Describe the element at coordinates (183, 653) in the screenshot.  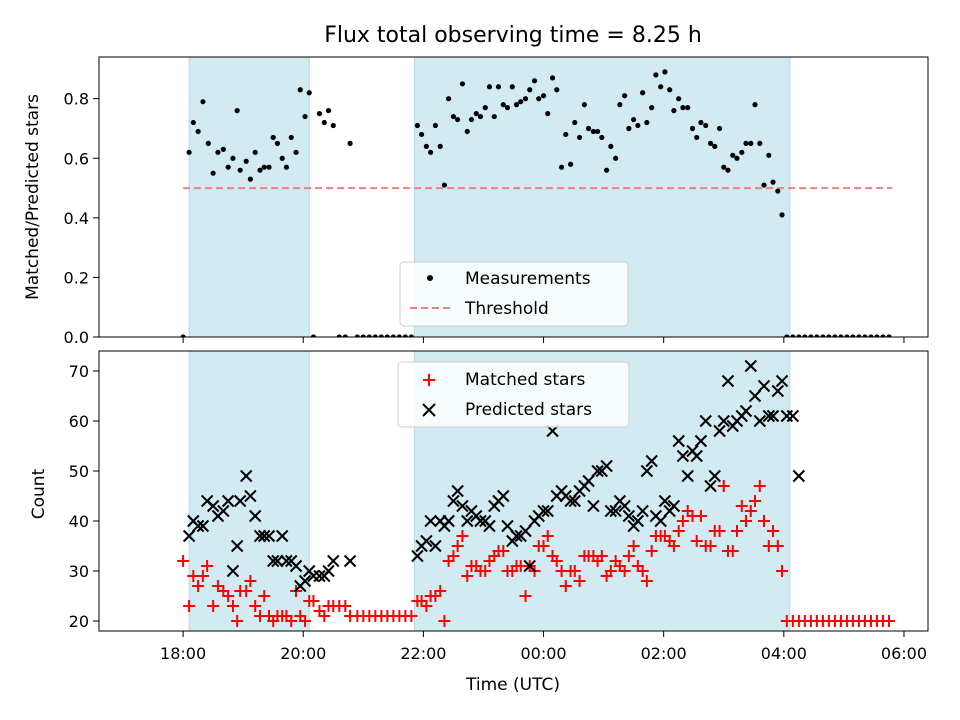
I see `x-tick-label: 18:00` at that location.